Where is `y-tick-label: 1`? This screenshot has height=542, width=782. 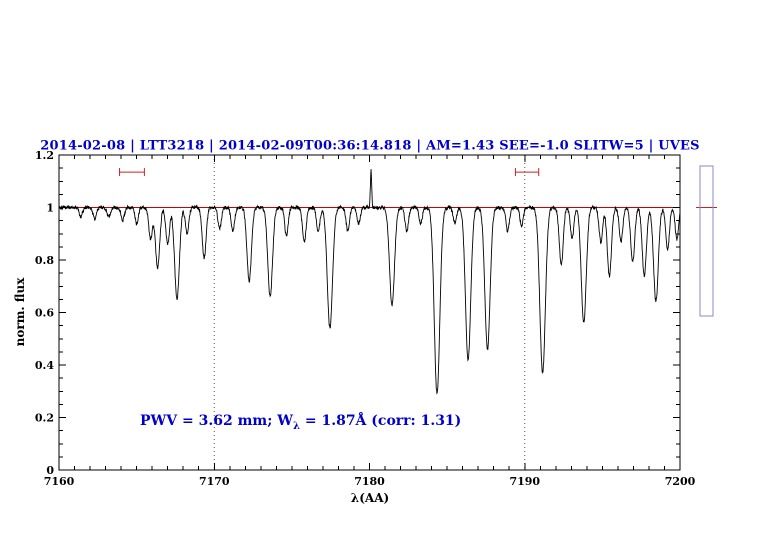 y-tick-label: 1 is located at coordinates (50, 208).